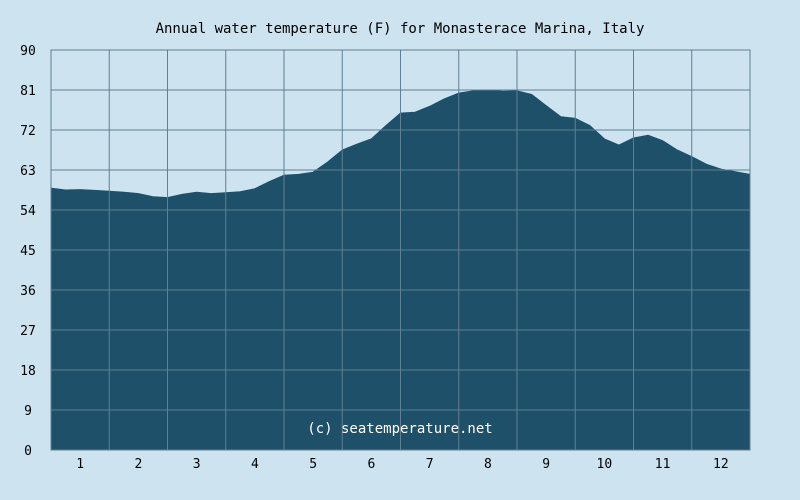  I want to click on y-tick-label: 45, so click(28, 251).